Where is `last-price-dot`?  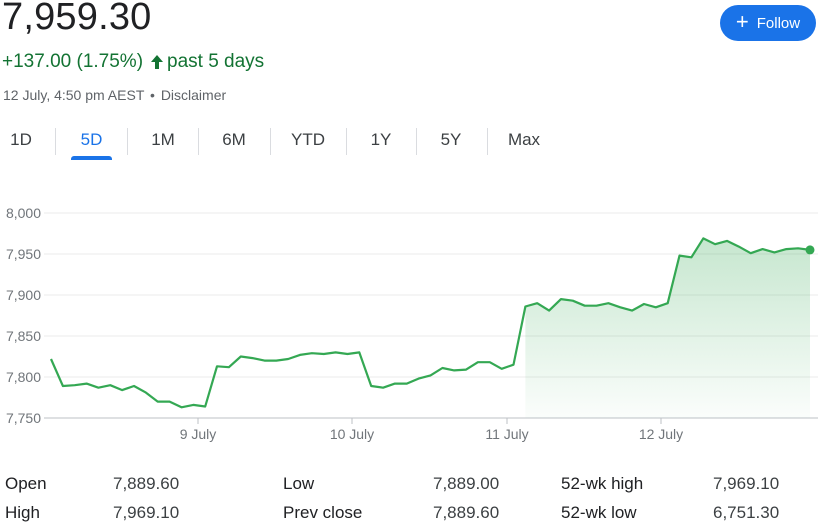
last-price-dot is located at coordinates (810, 250).